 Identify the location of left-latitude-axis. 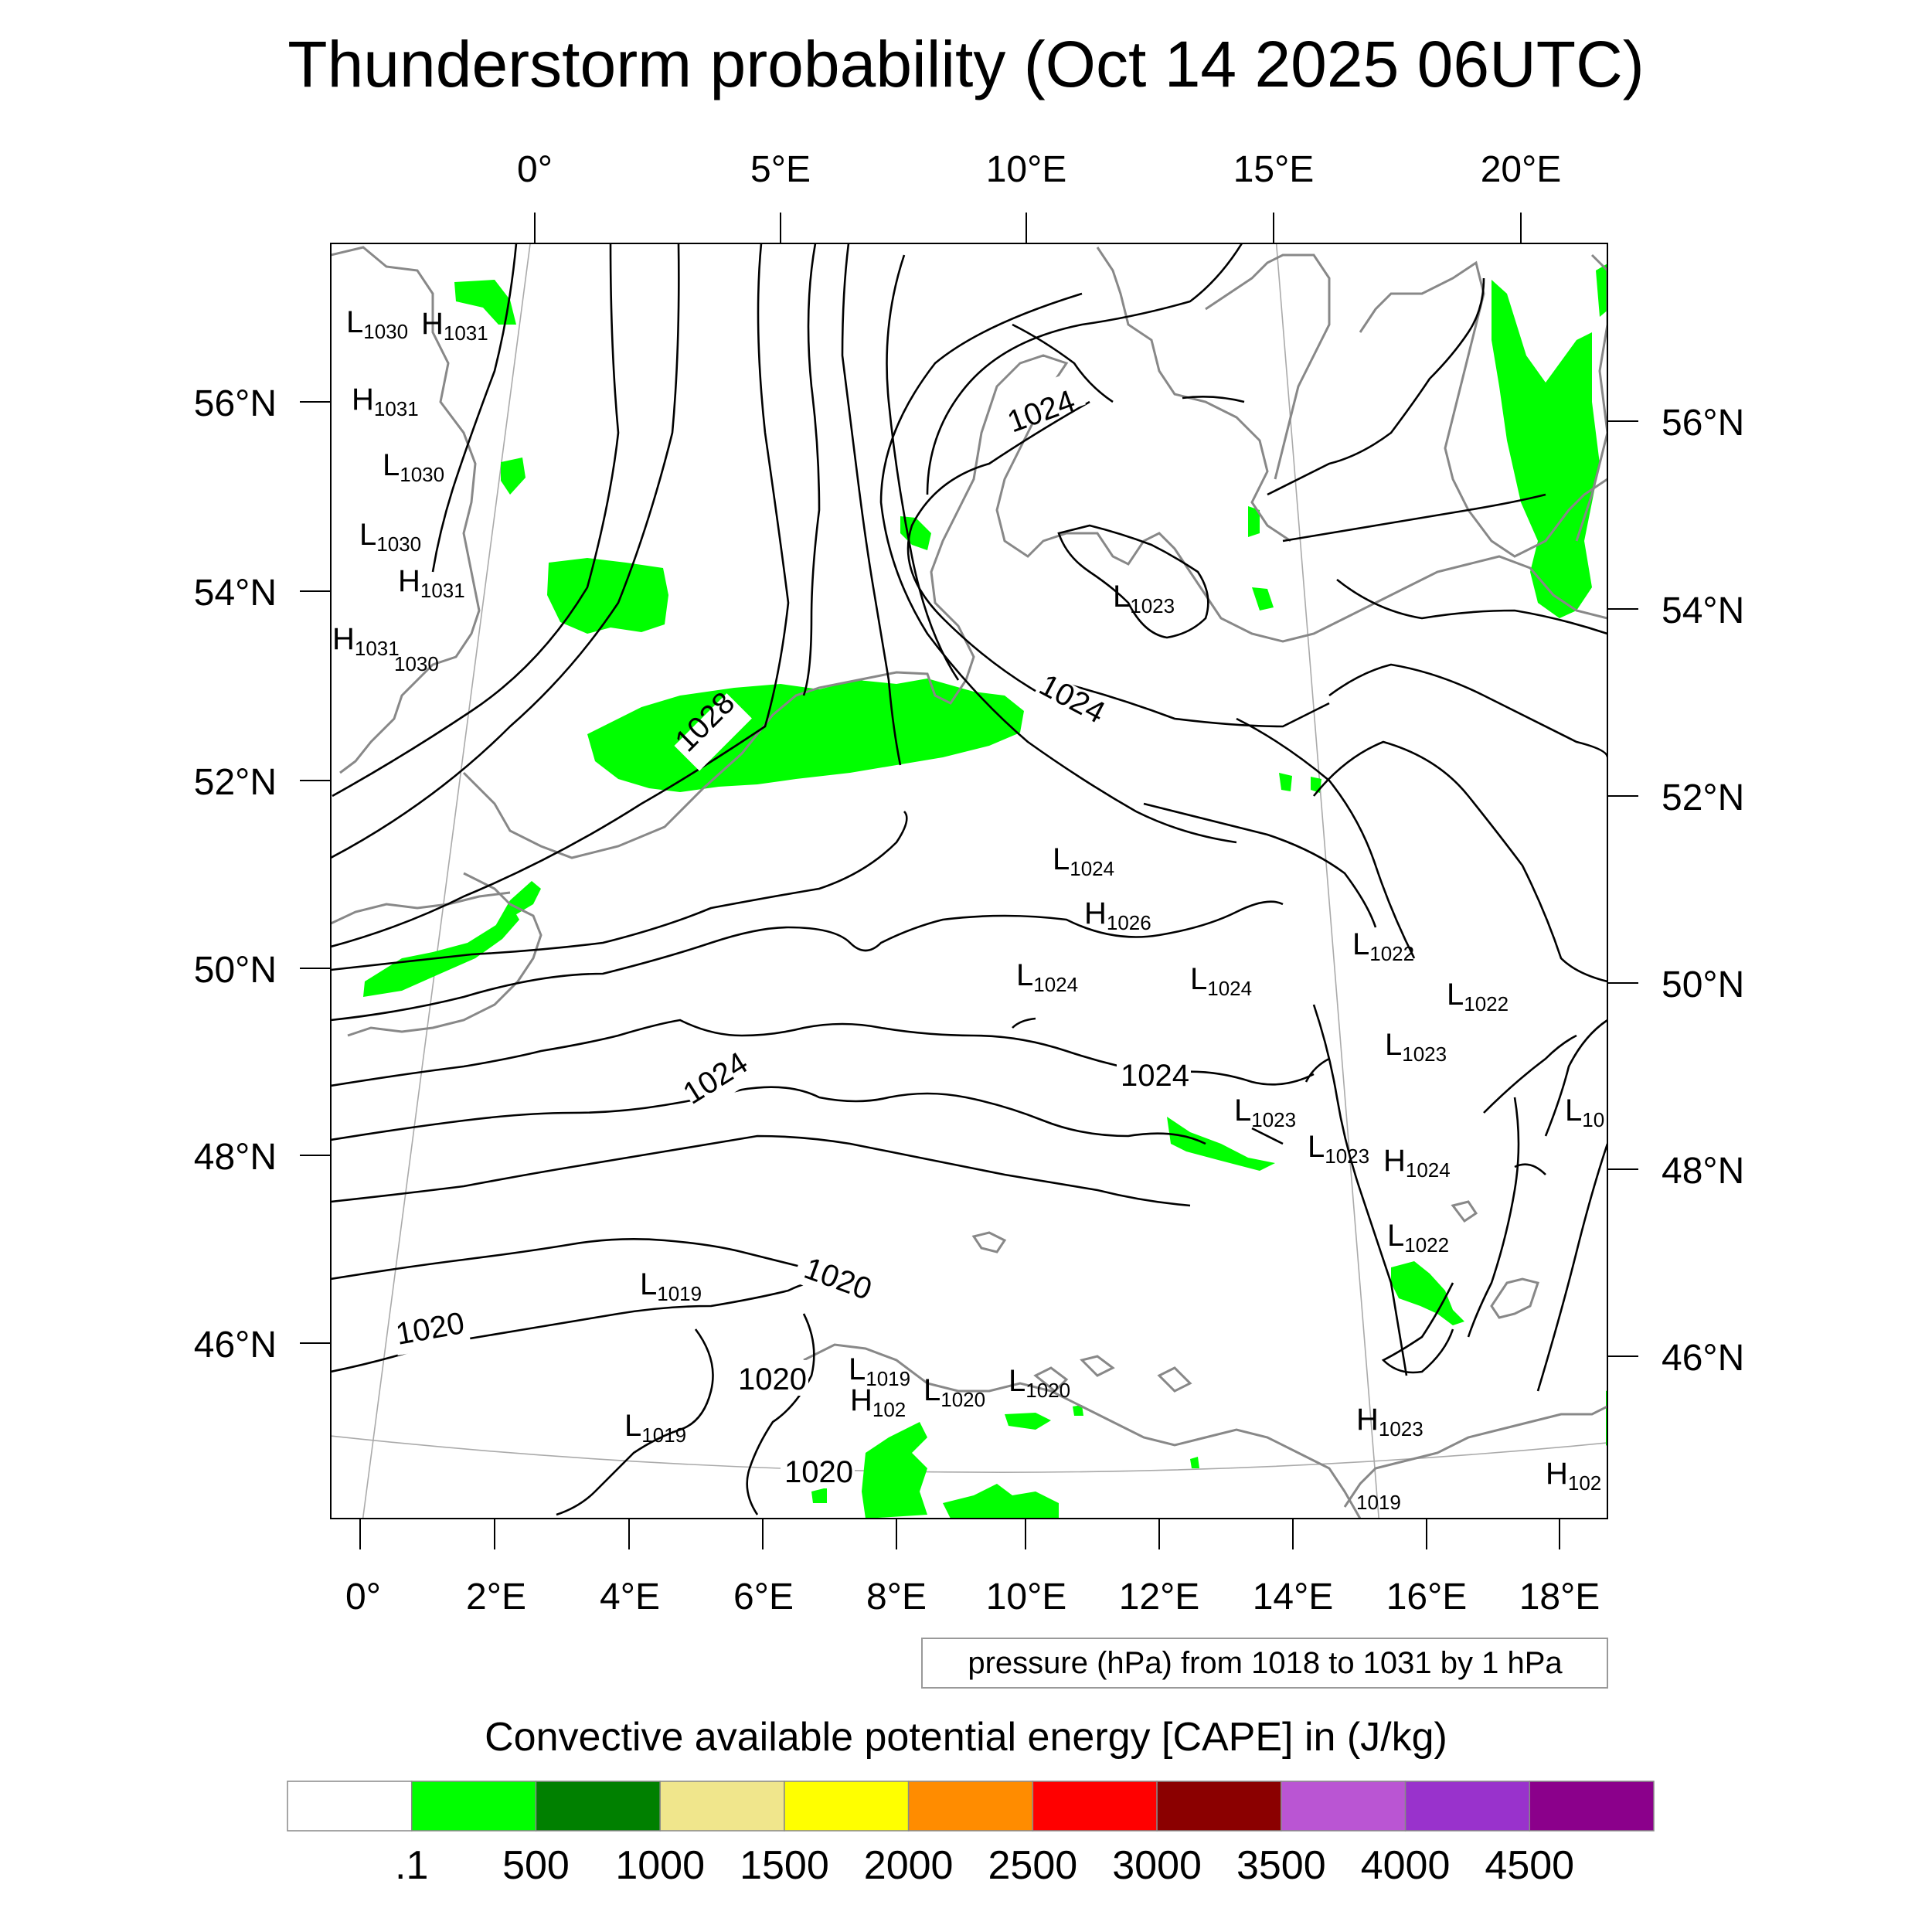
(316, 872).